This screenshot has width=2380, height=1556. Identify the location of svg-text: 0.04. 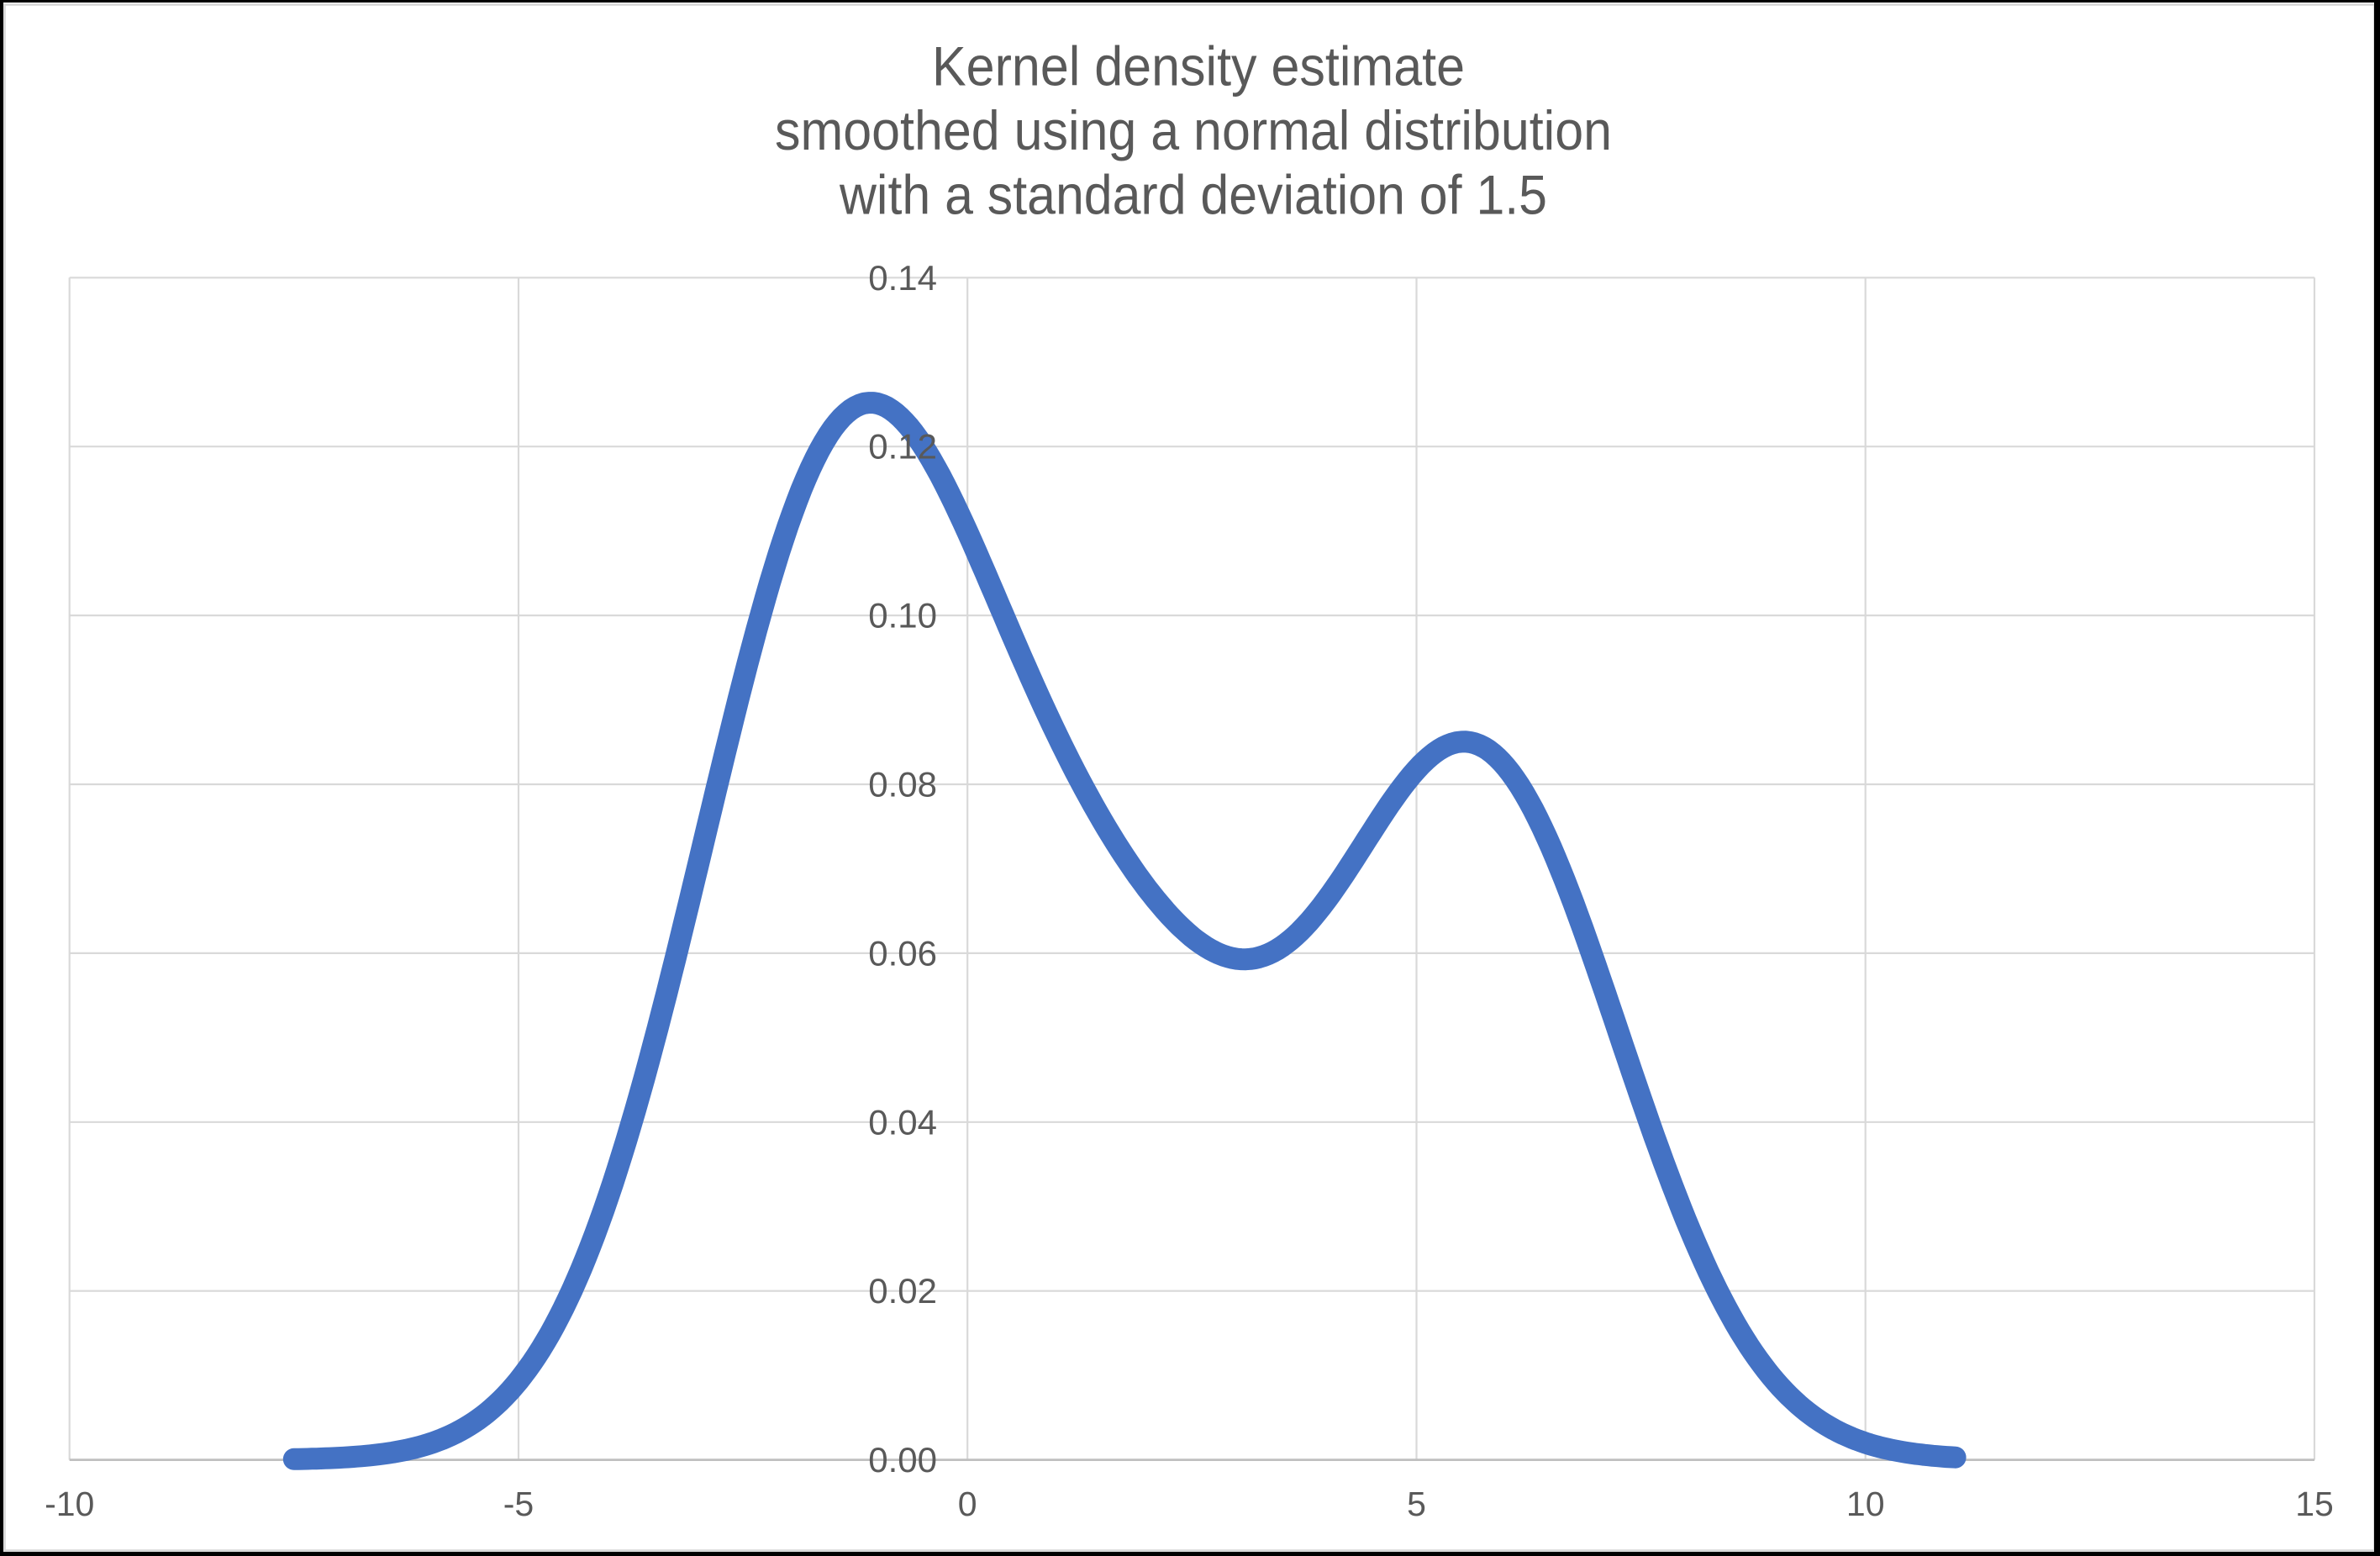
(902, 1122).